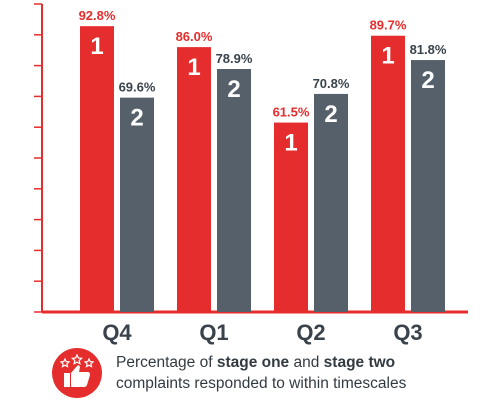 The width and height of the screenshot is (500, 416). I want to click on thumbs-up-stars-icon, so click(77, 373).